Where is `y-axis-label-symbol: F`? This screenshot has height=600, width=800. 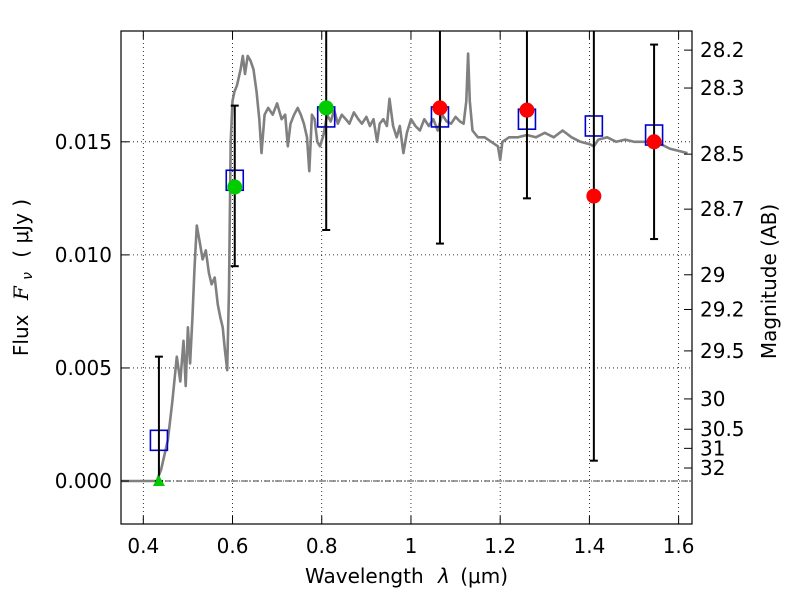
y-axis-label-symbol: F is located at coordinates (21, 293).